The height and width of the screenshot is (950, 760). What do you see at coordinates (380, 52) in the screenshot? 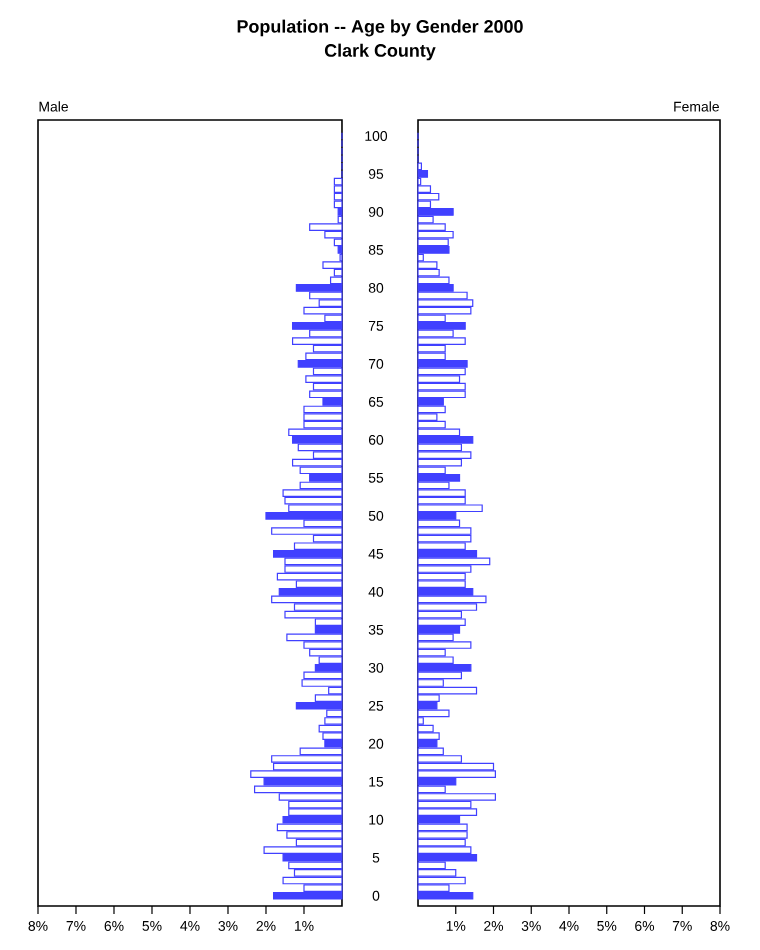
I see `text: Clark County` at bounding box center [380, 52].